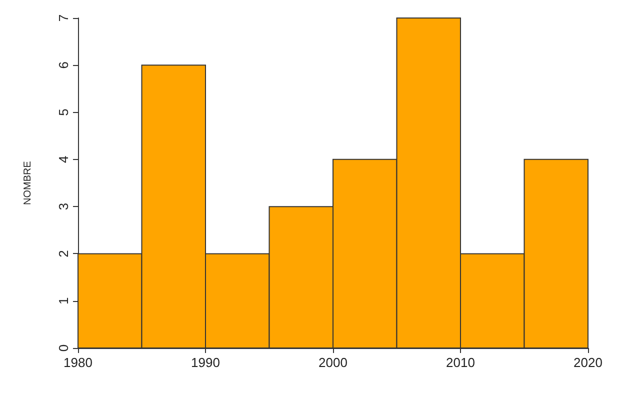 This screenshot has height=404, width=627. Describe the element at coordinates (63, 160) in the screenshot. I see `y-tick-label: 4` at that location.